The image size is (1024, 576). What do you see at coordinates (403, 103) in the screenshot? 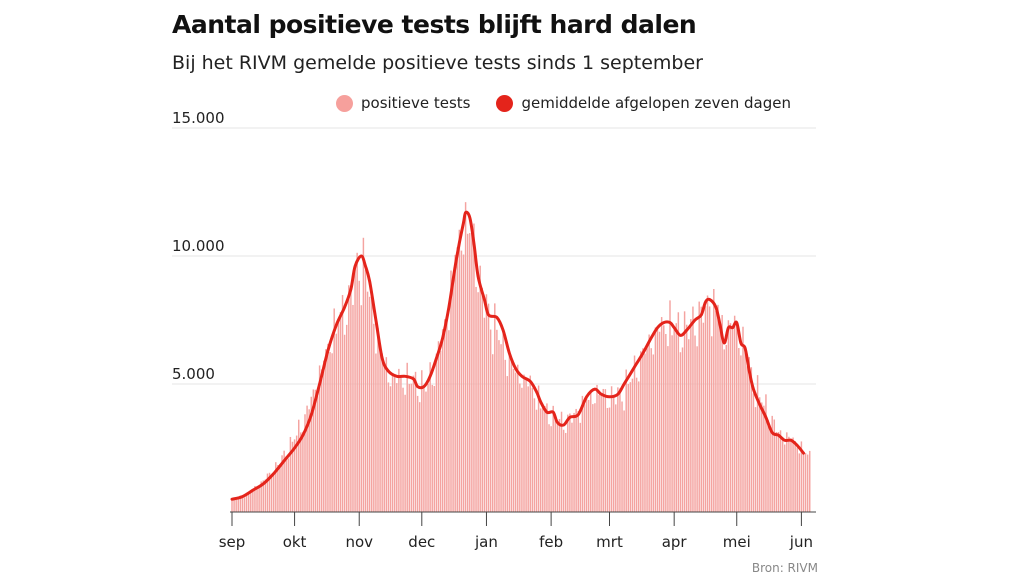
I see `legend-item-bars: positieve tests` at bounding box center [403, 103].